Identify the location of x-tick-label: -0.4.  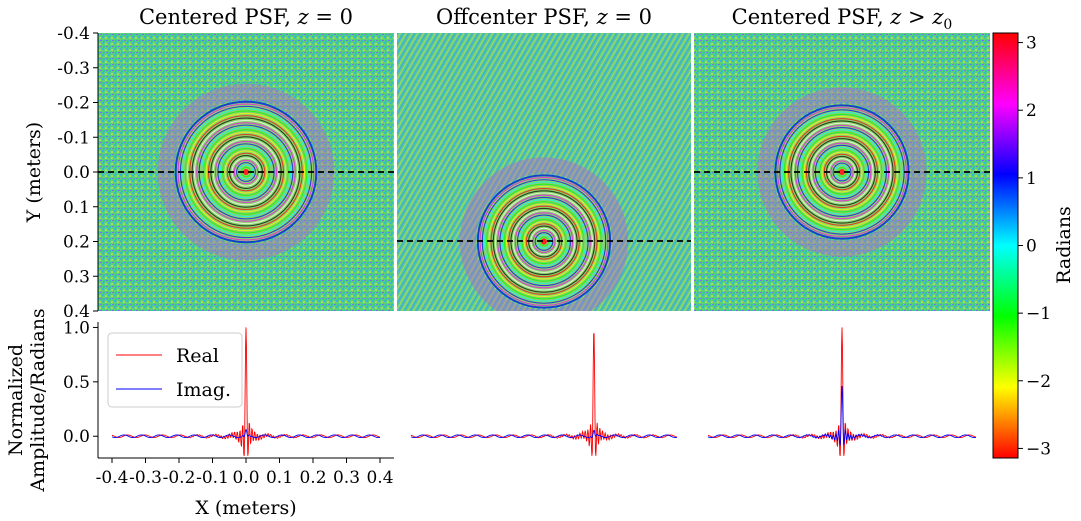
(112, 478).